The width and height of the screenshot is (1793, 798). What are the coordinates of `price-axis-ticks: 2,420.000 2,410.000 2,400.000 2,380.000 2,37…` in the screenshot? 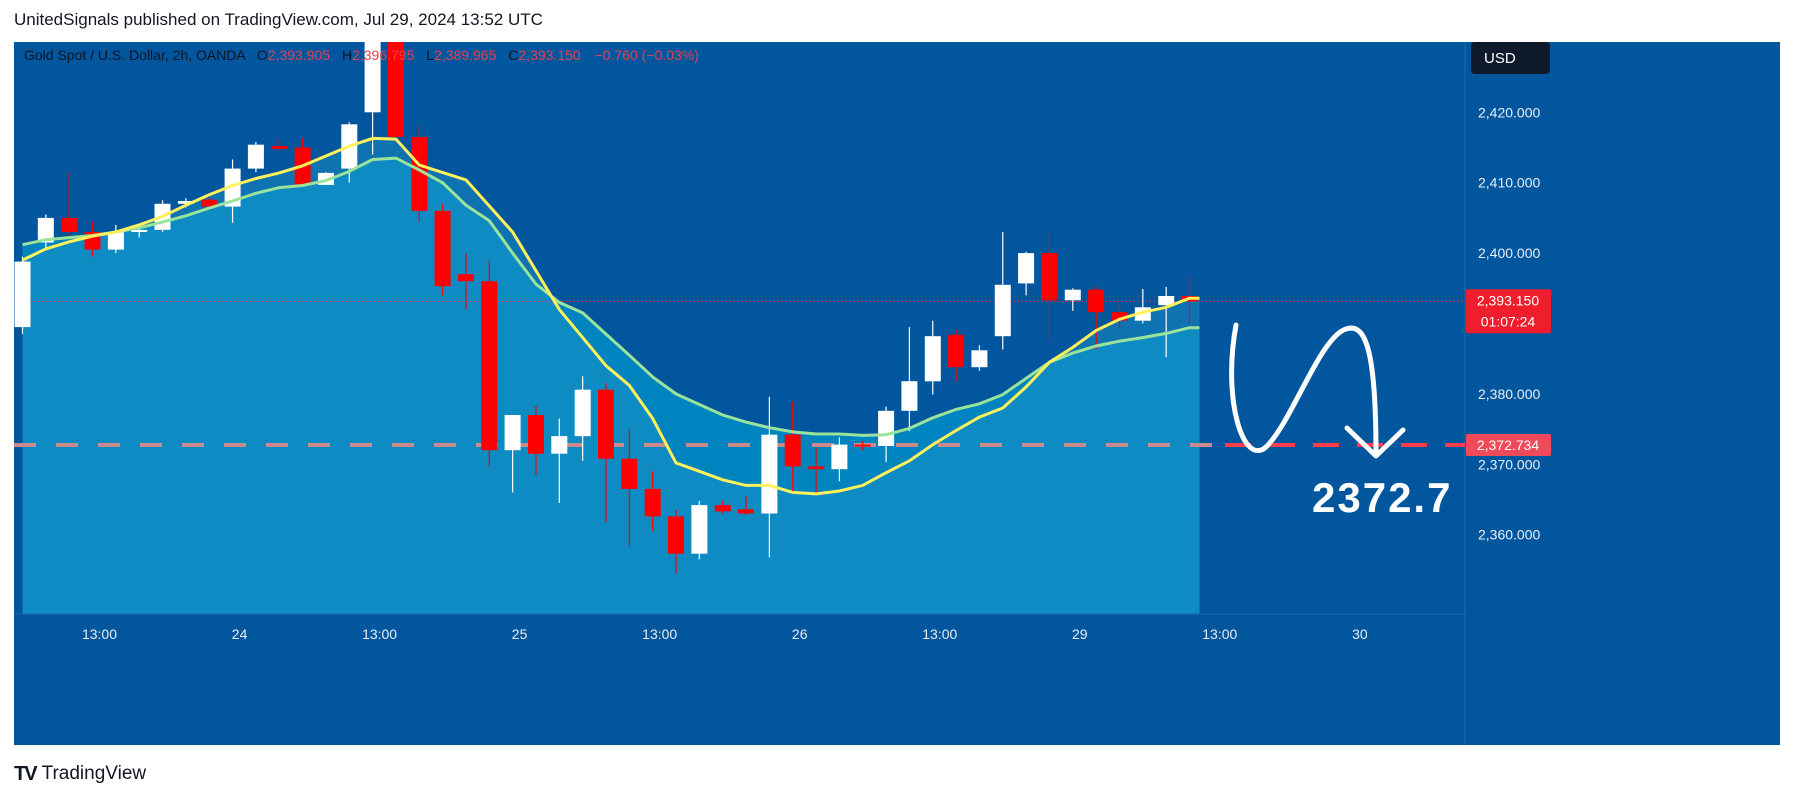 It's located at (1509, 323).